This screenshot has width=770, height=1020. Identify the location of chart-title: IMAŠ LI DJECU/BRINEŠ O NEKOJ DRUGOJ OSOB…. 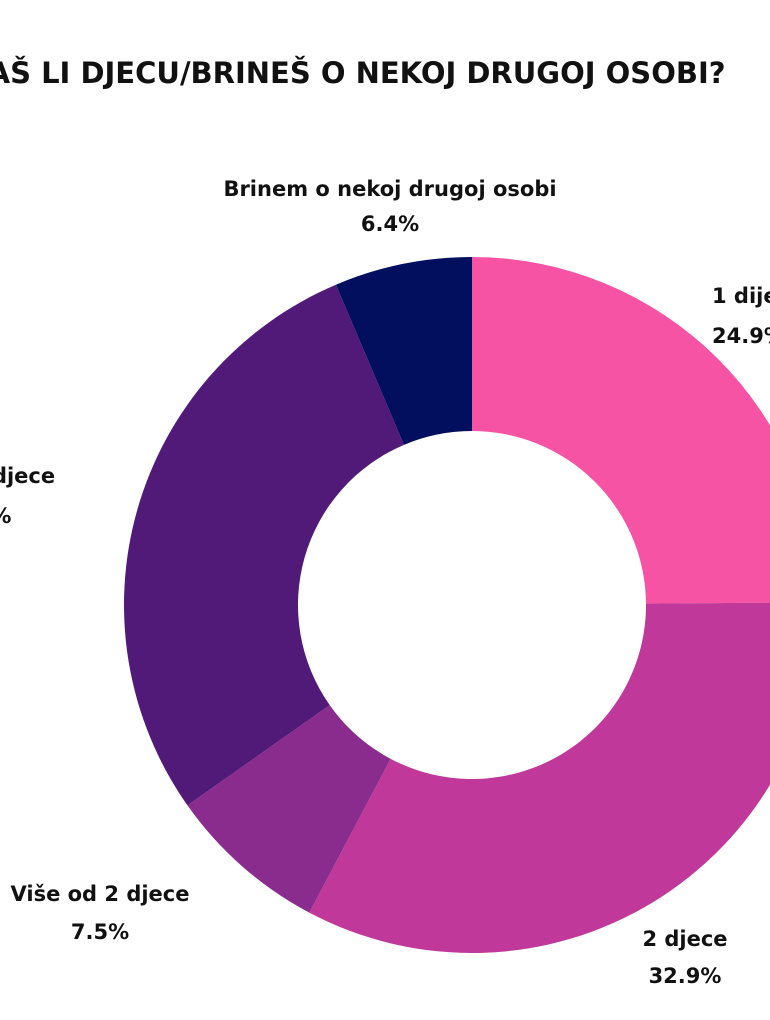
(363, 73).